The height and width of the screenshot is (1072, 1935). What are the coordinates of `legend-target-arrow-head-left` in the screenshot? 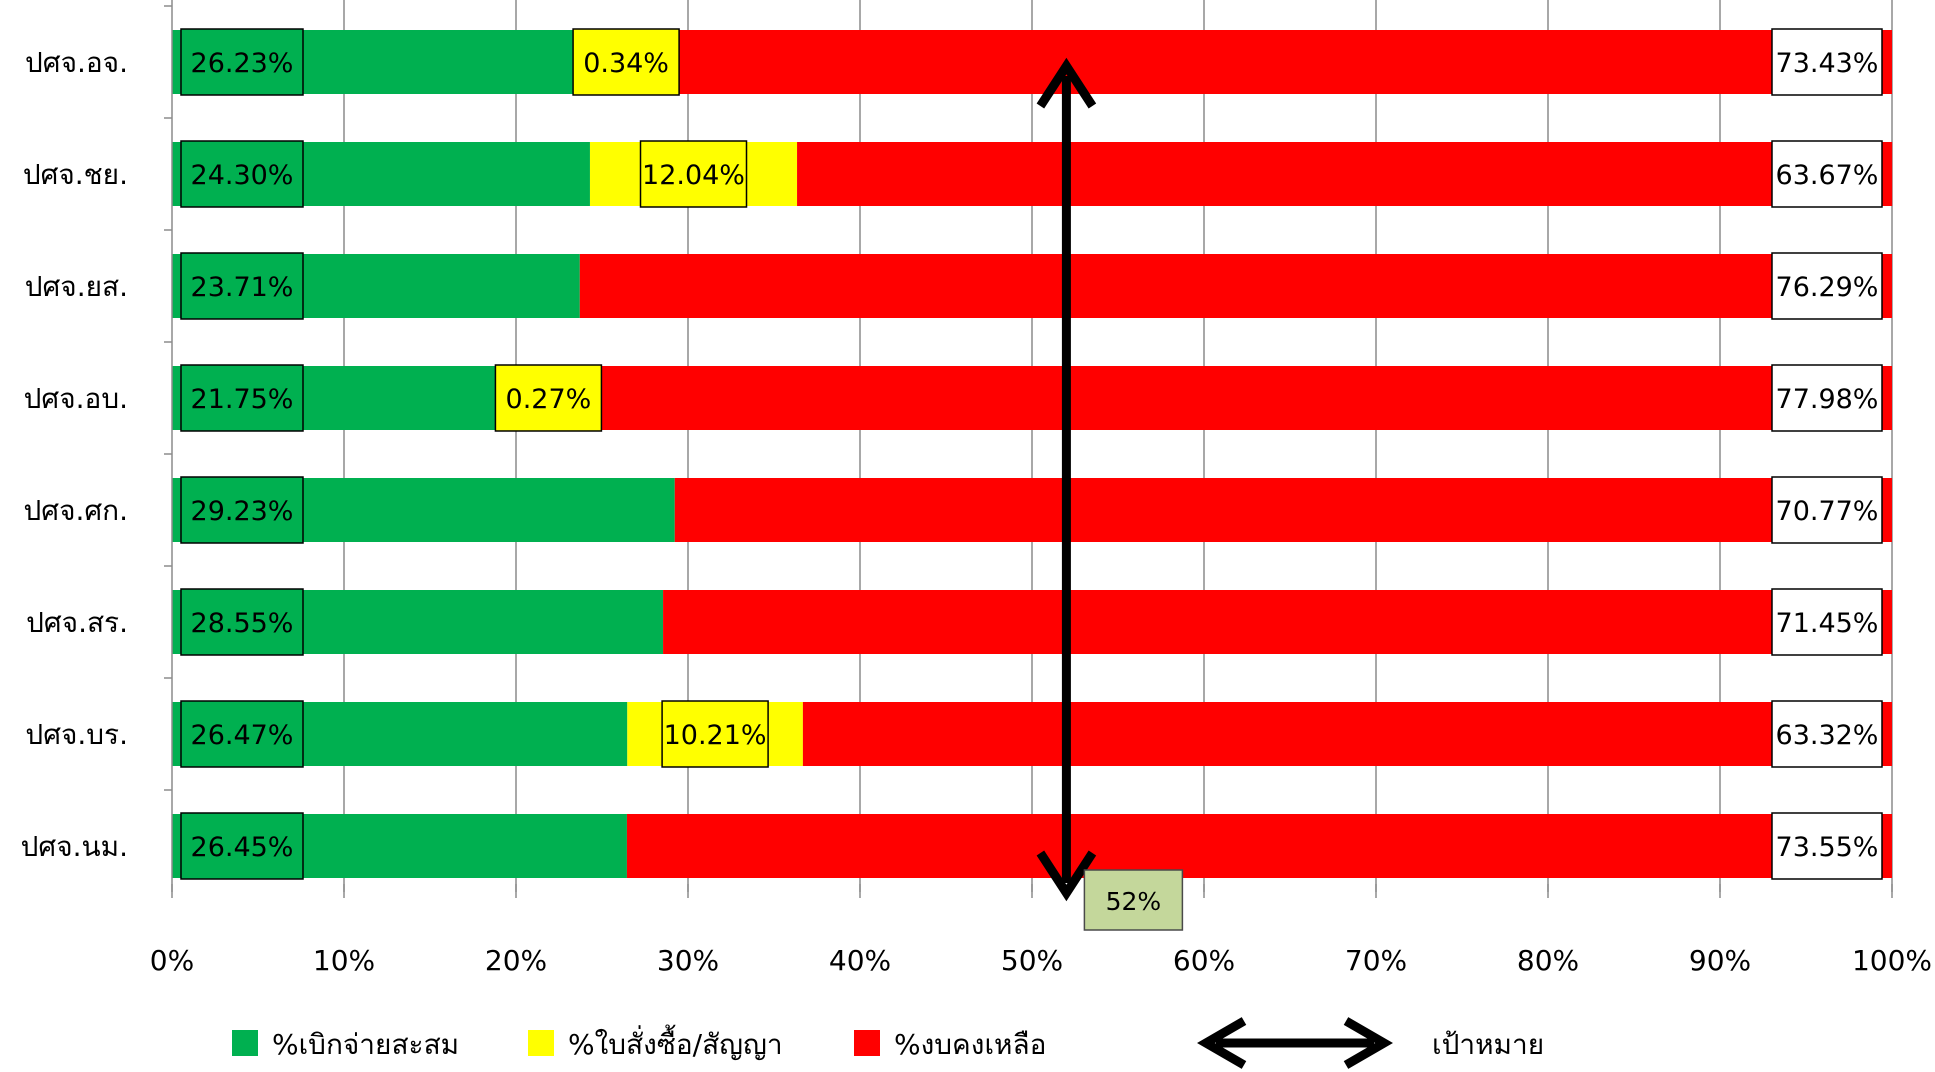 It's located at (1222, 1043).